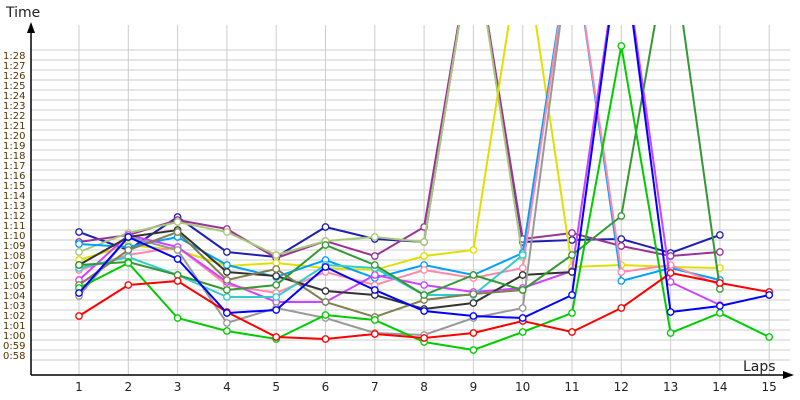 Image resolution: width=800 pixels, height=400 pixels. What do you see at coordinates (227, 387) in the screenshot?
I see `x-tick-label: 4` at bounding box center [227, 387].